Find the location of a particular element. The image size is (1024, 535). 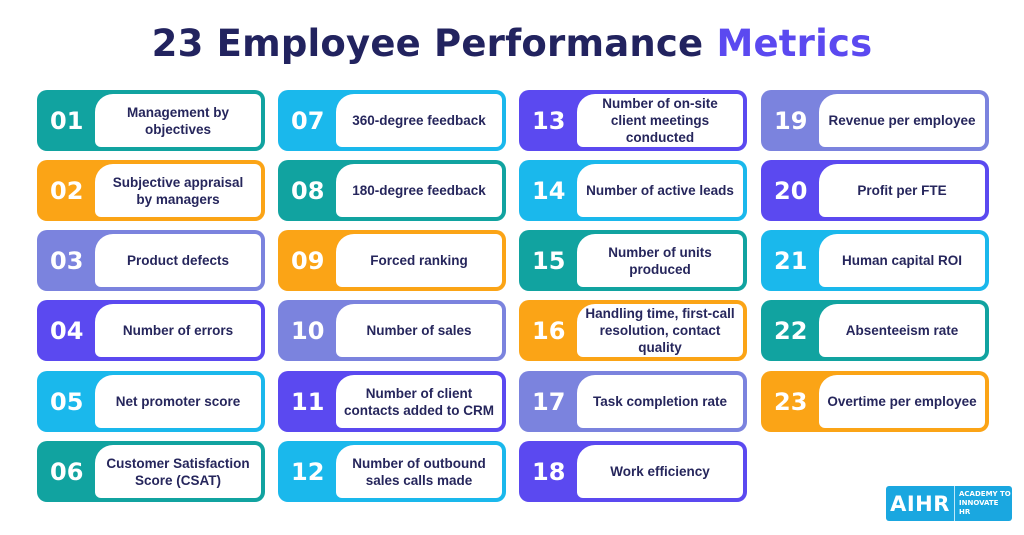

metric-card-20: 20 Profit per FTE is located at coordinates (875, 190).